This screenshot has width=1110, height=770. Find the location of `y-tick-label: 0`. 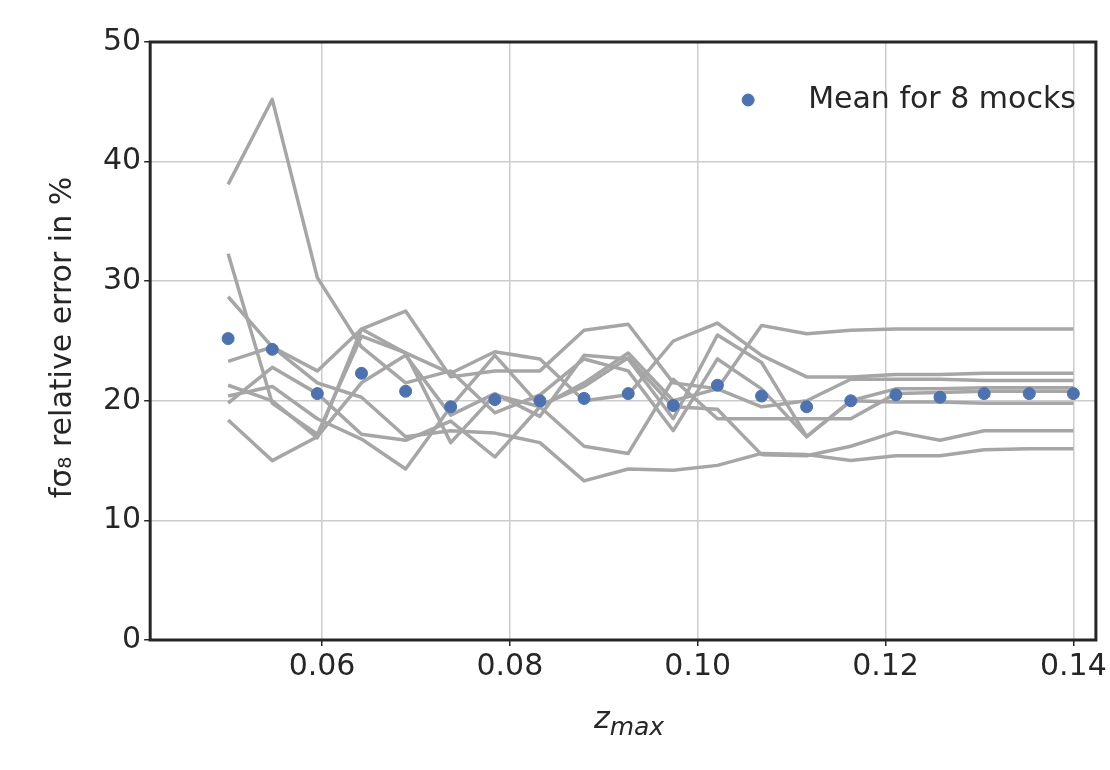

y-tick-label: 0 is located at coordinates (132, 637).